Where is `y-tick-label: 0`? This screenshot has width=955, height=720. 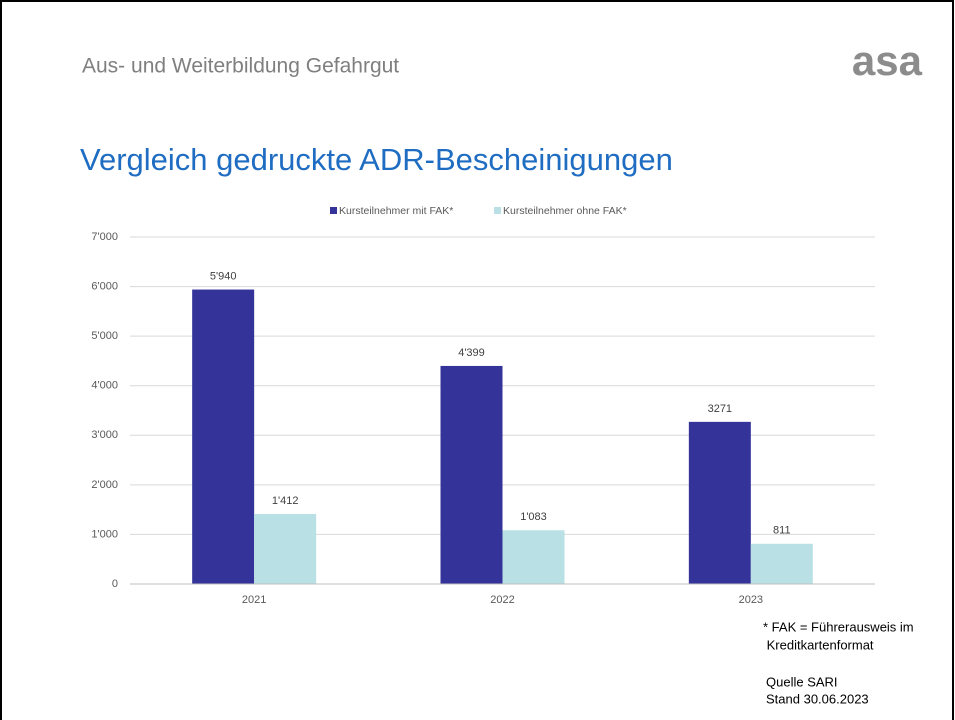 y-tick-label: 0 is located at coordinates (115, 584).